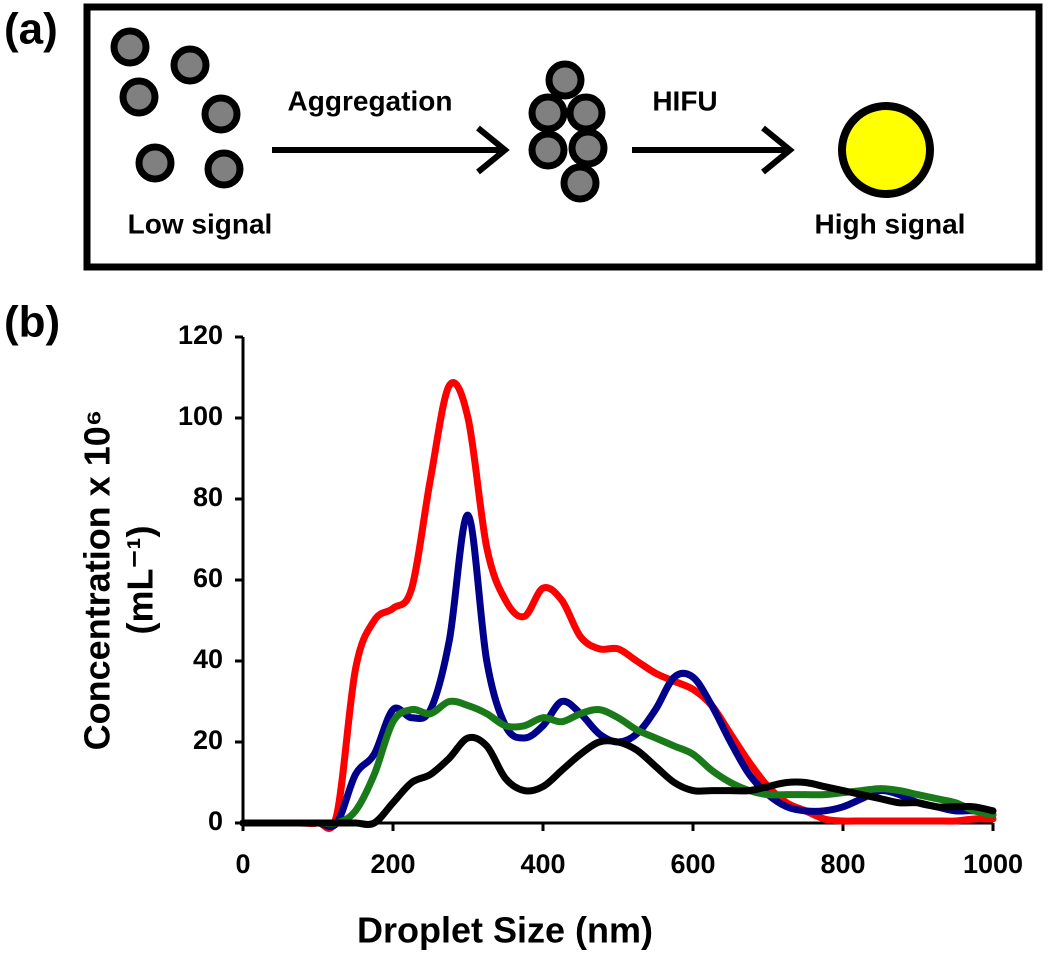 The width and height of the screenshot is (1050, 958). What do you see at coordinates (208, 740) in the screenshot?
I see `y-tick-label: 20` at bounding box center [208, 740].